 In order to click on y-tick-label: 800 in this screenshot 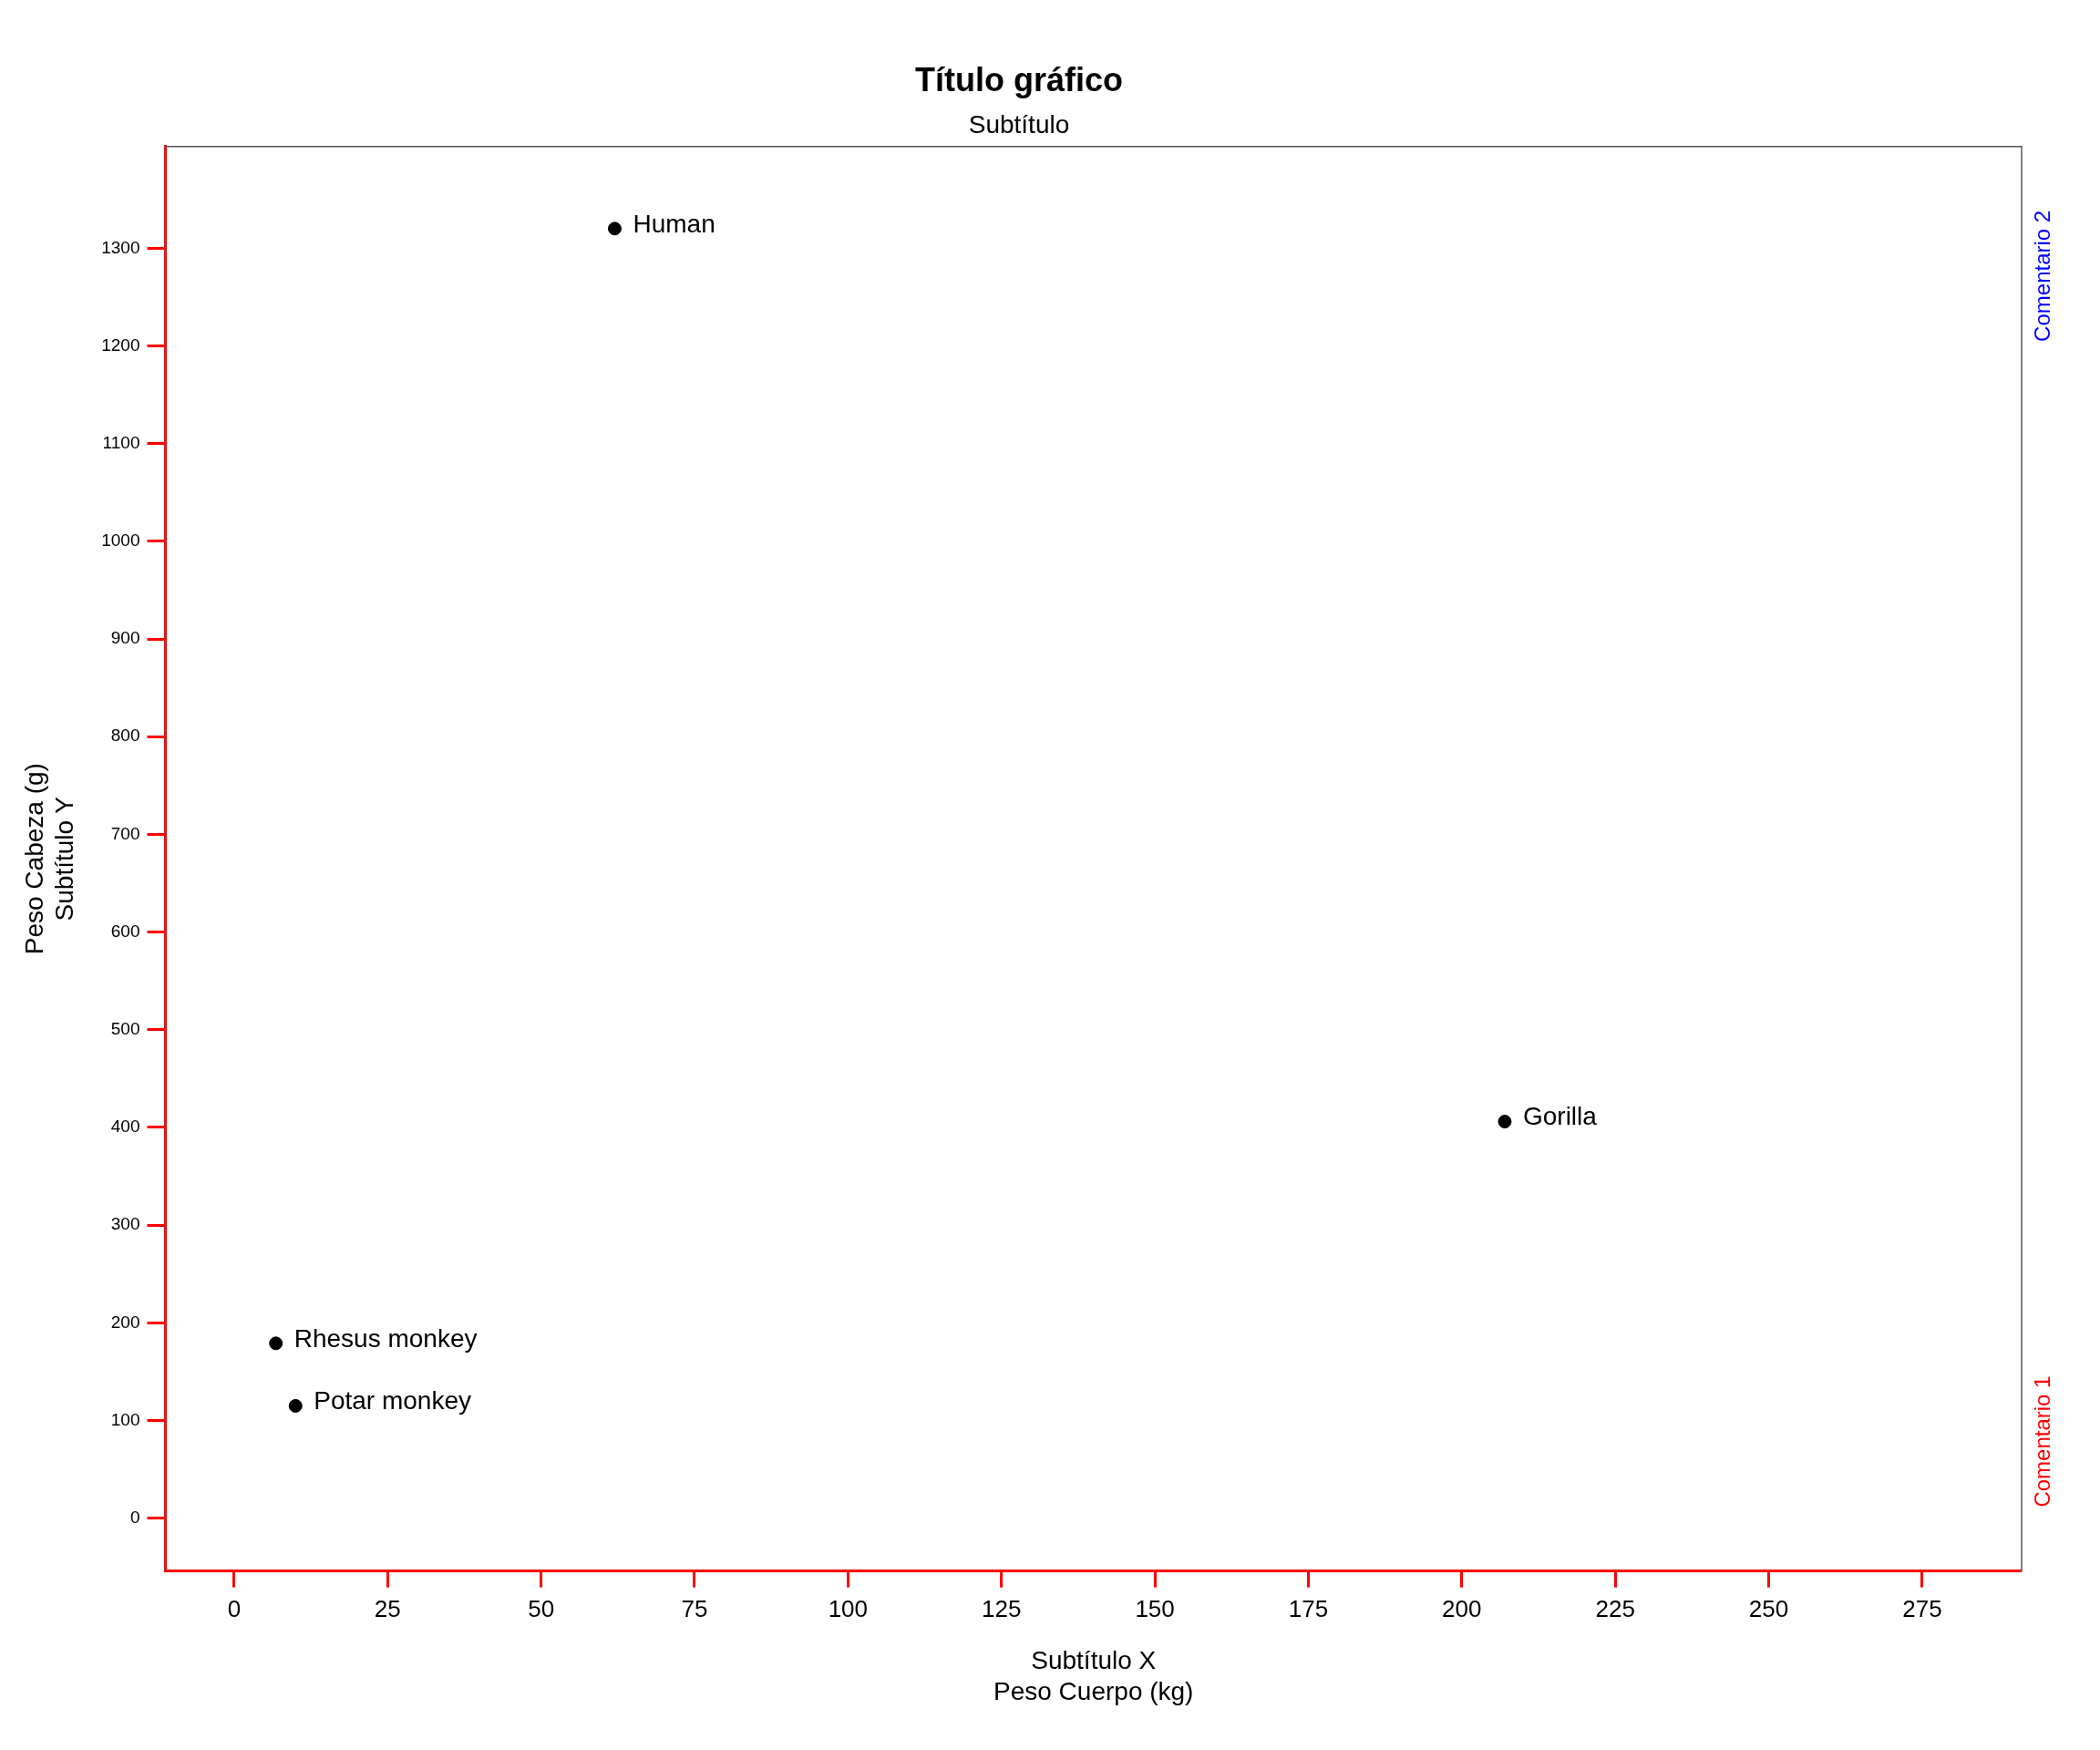, I will do `click(125, 736)`.